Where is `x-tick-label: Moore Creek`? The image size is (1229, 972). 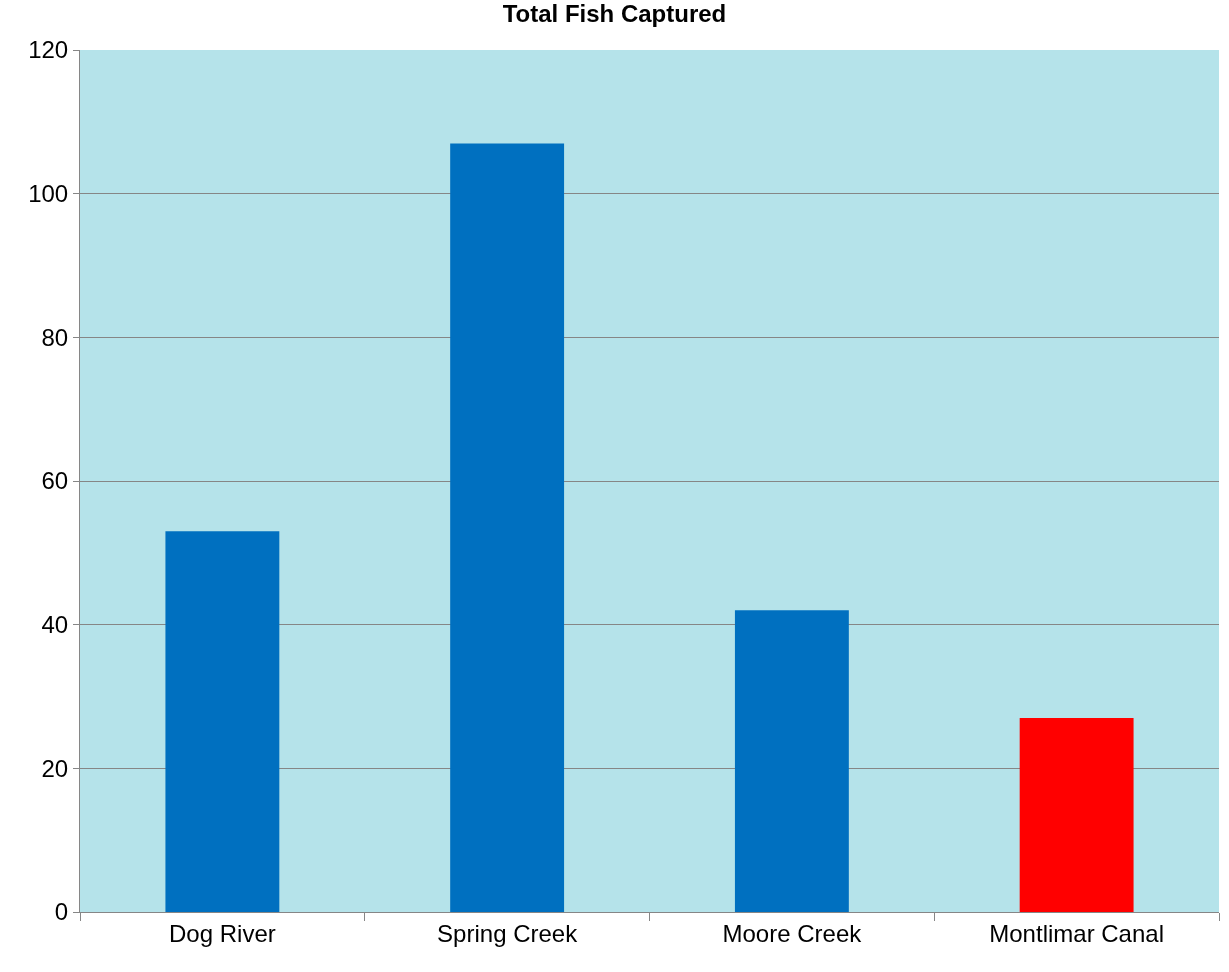 x-tick-label: Moore Creek is located at coordinates (792, 933).